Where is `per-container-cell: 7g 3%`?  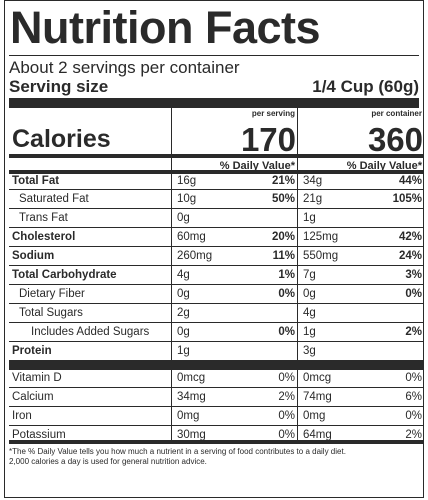
per-container-cell: 7g 3% is located at coordinates (360, 274).